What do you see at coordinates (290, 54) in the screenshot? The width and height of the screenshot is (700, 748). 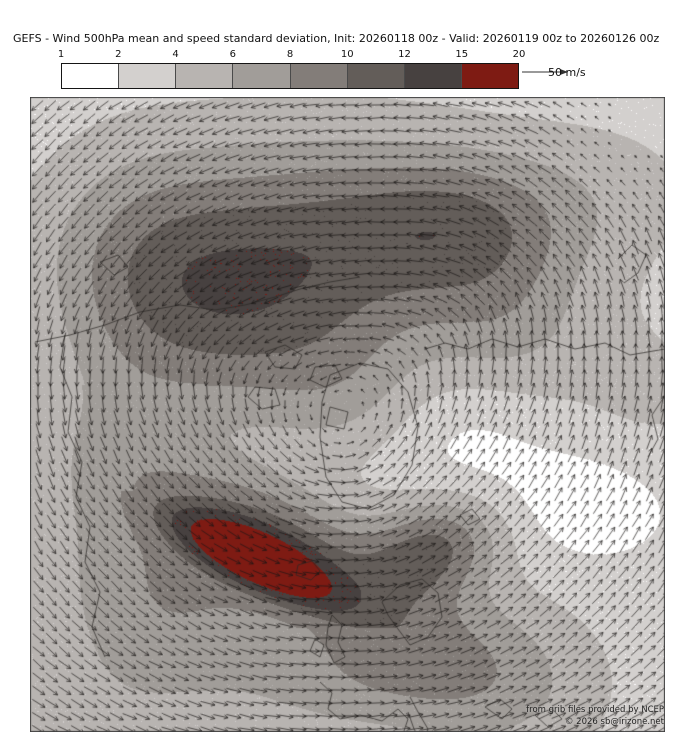 I see `colorbar-tick-label: 8` at bounding box center [290, 54].